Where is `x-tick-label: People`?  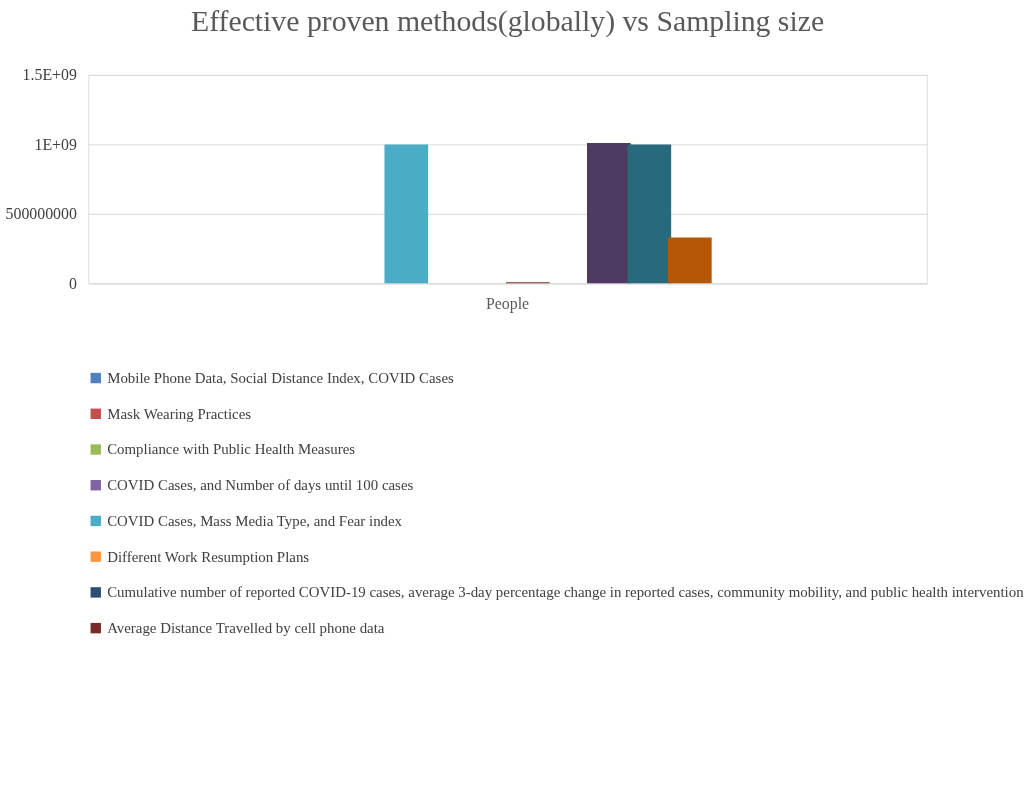 x-tick-label: People is located at coordinates (507, 303).